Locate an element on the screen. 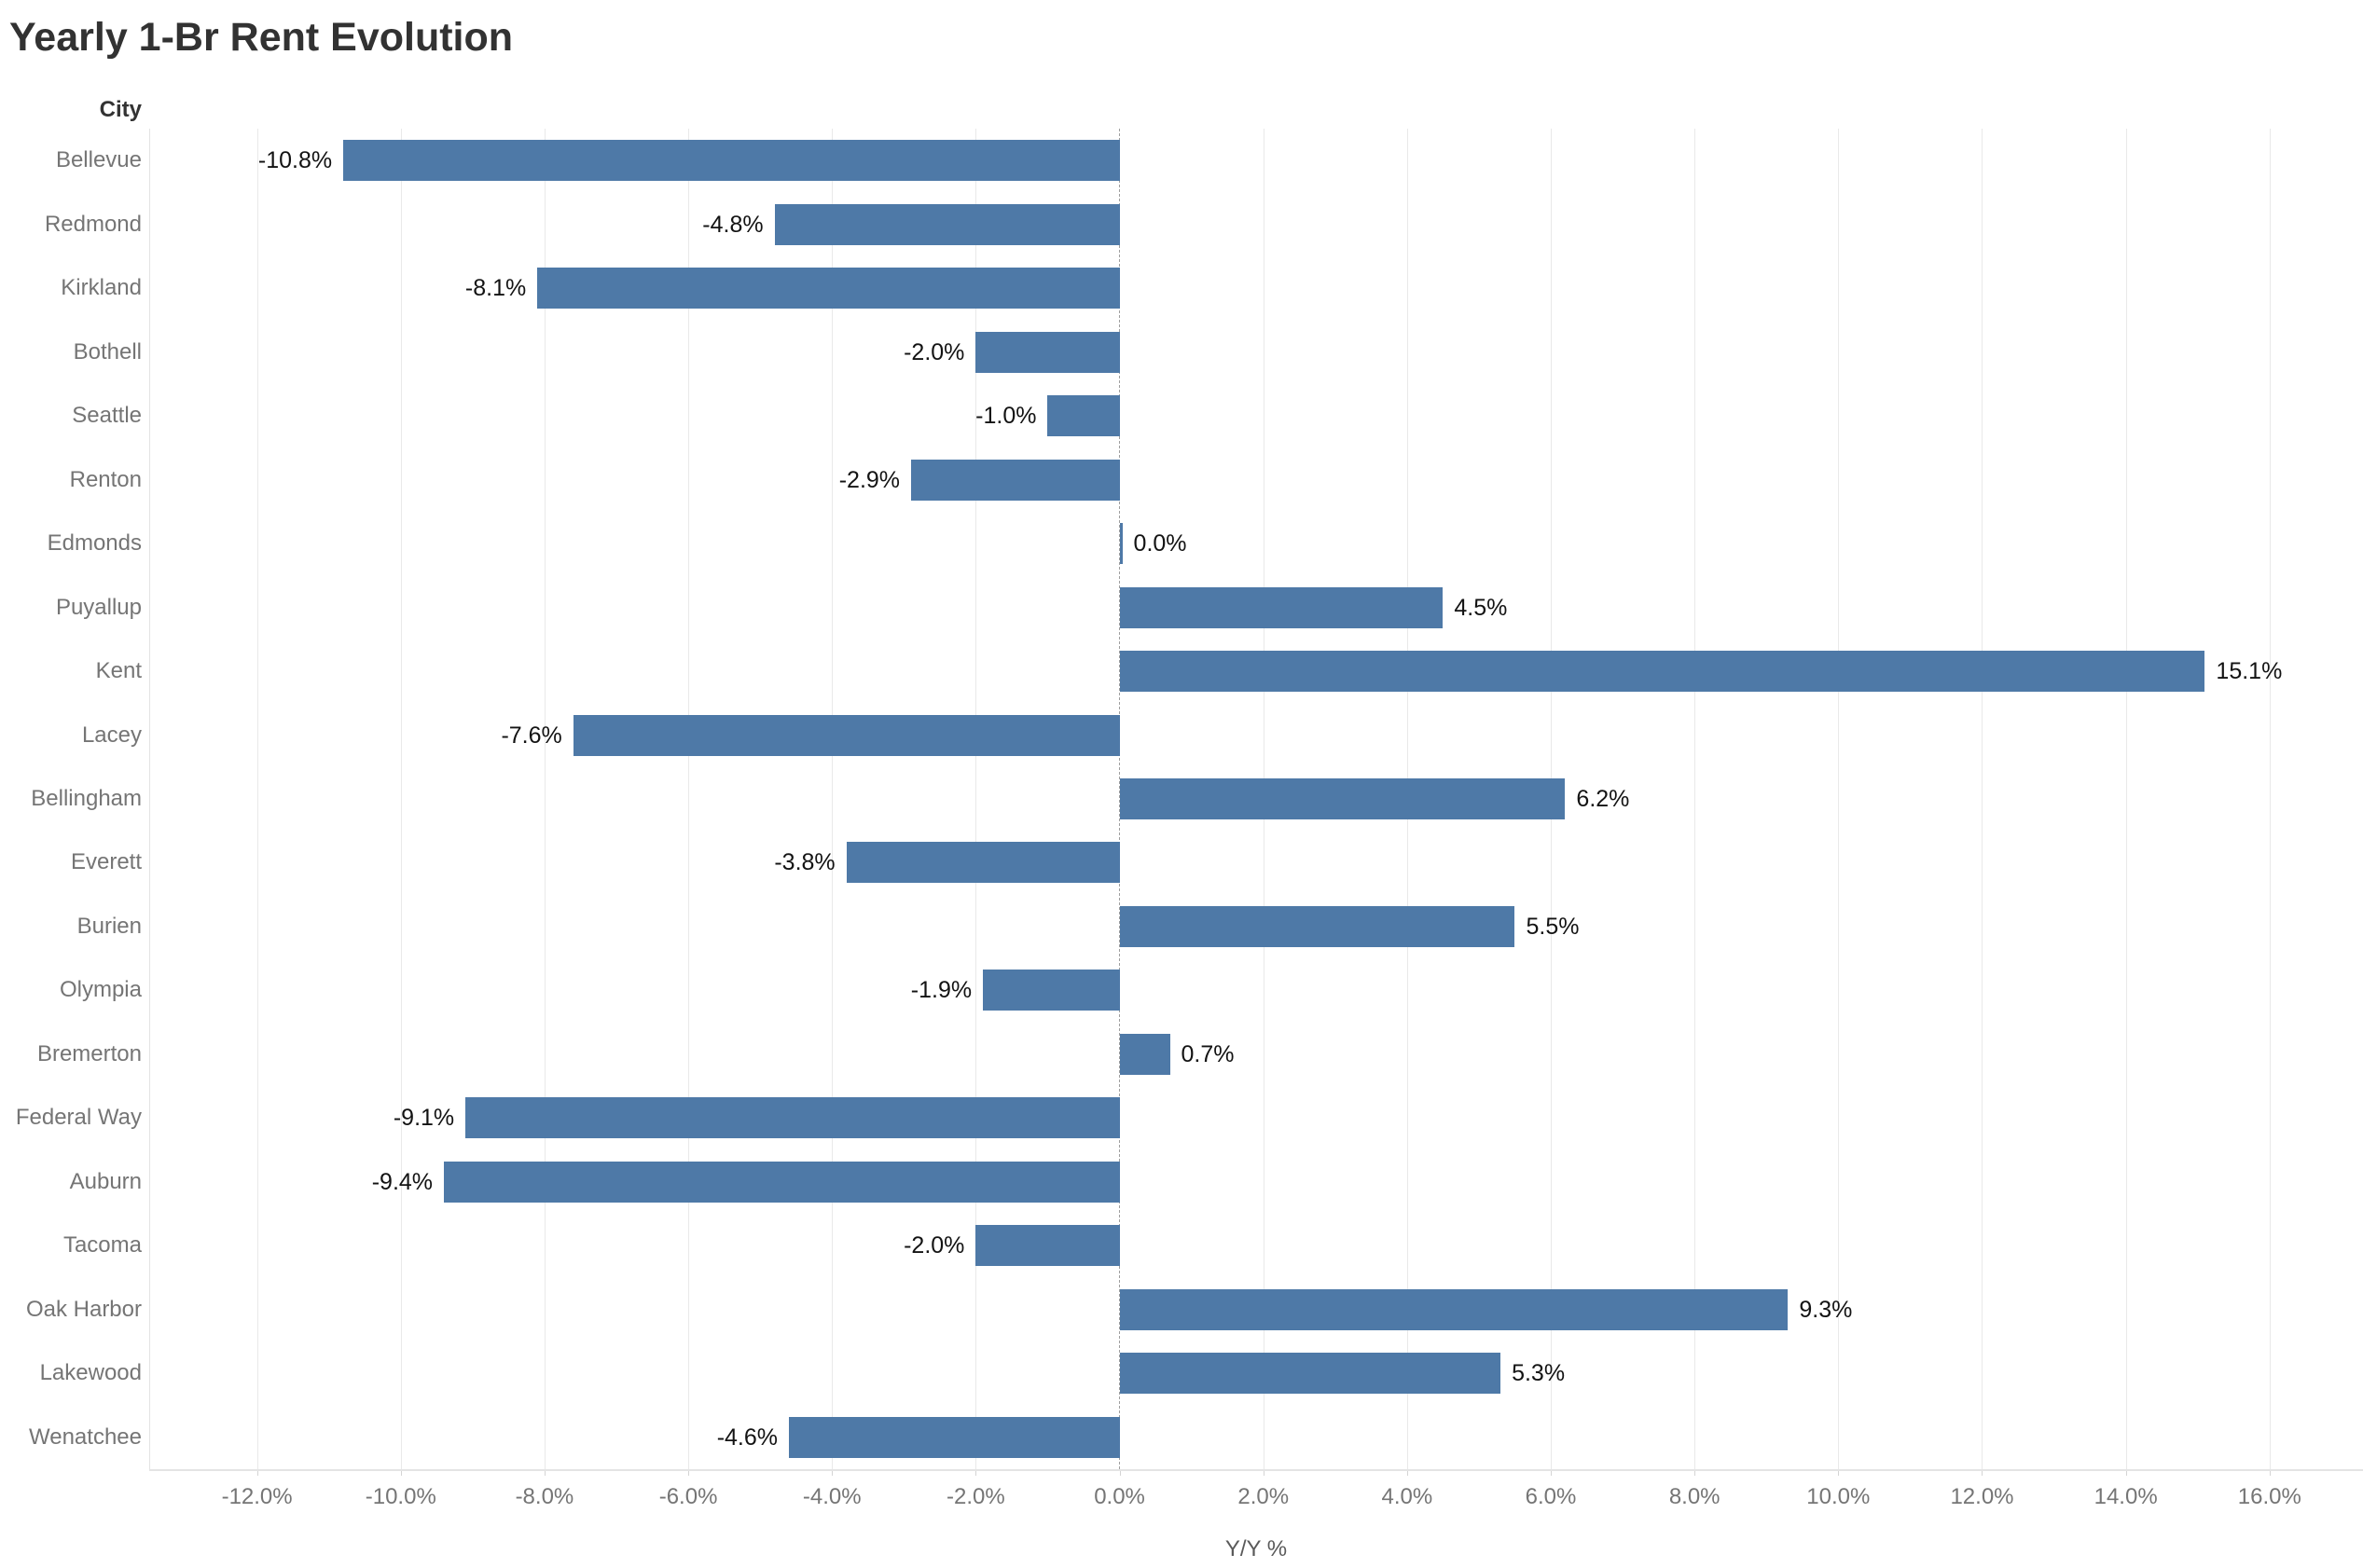 The width and height of the screenshot is (2363, 1568). bar-value-label: 0.0% is located at coordinates (1160, 543).